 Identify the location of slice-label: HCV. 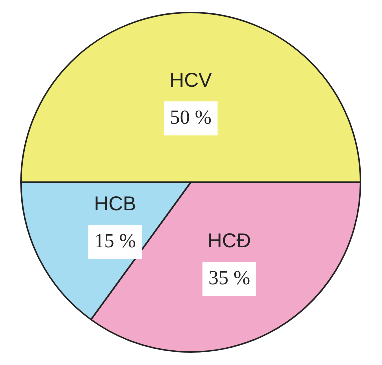
(191, 81).